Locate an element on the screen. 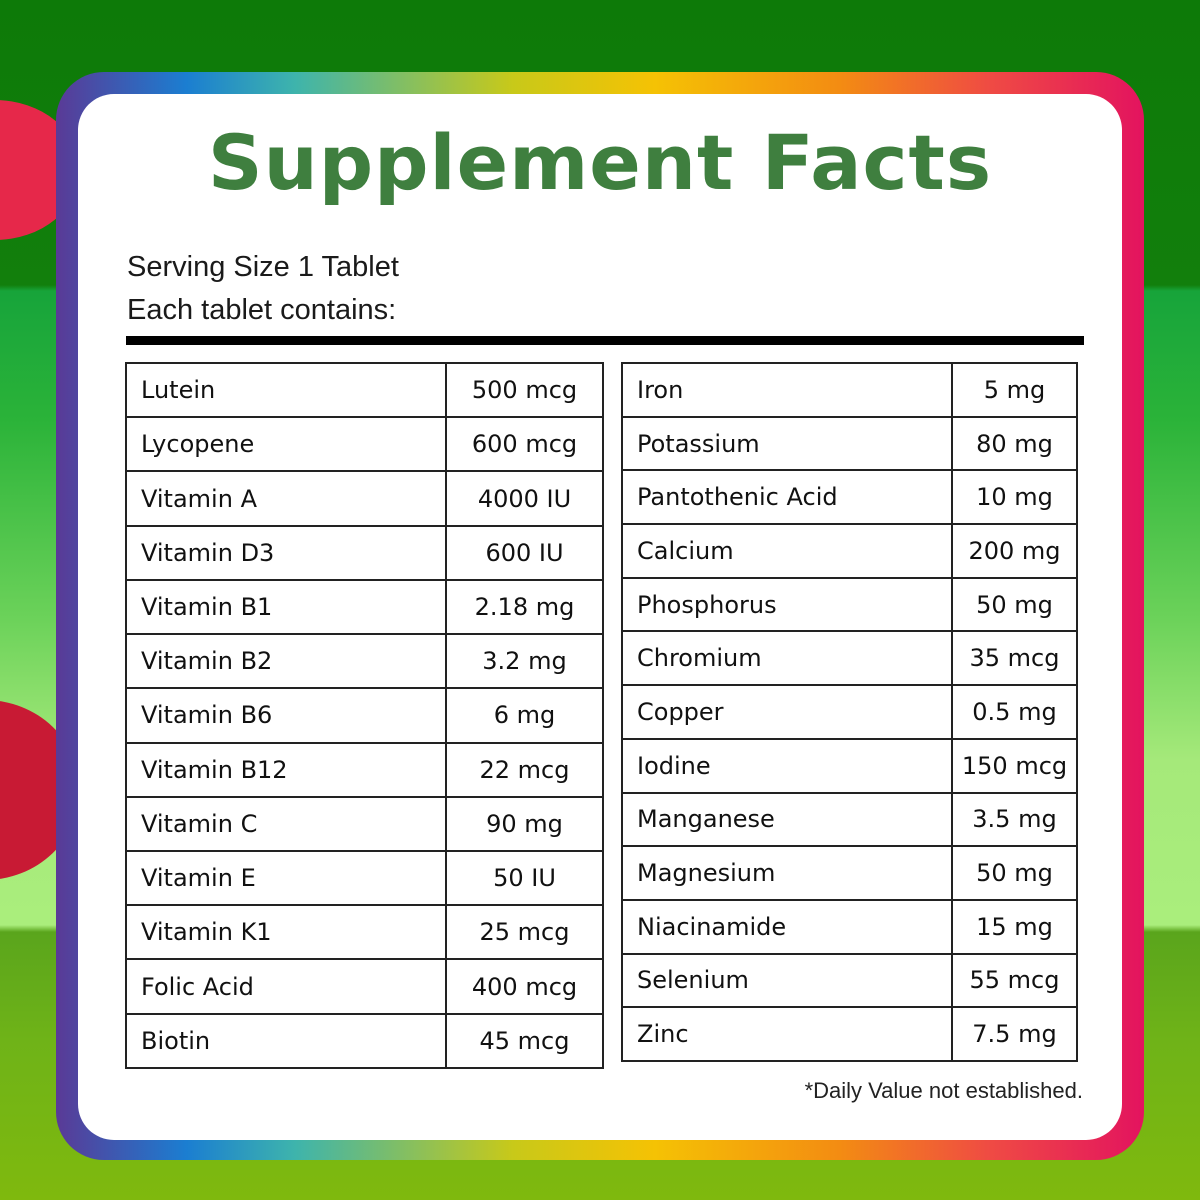 The image size is (1200, 1200). each-tablet-contains: Each tablet contains: is located at coordinates (262, 310).